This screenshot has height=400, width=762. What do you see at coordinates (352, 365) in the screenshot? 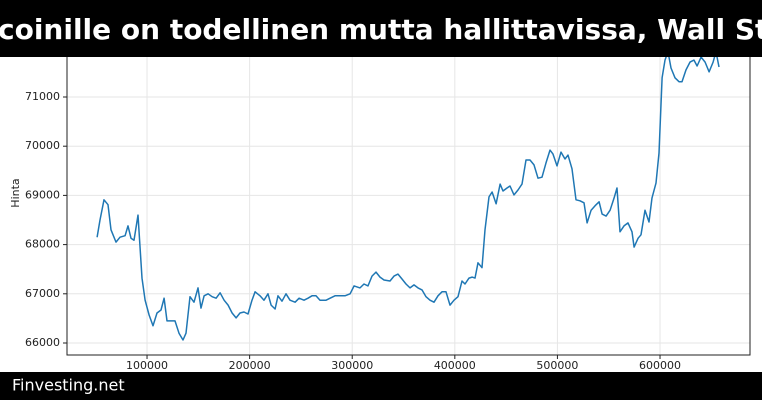
I see `x-tick-label: 300000` at bounding box center [352, 365].